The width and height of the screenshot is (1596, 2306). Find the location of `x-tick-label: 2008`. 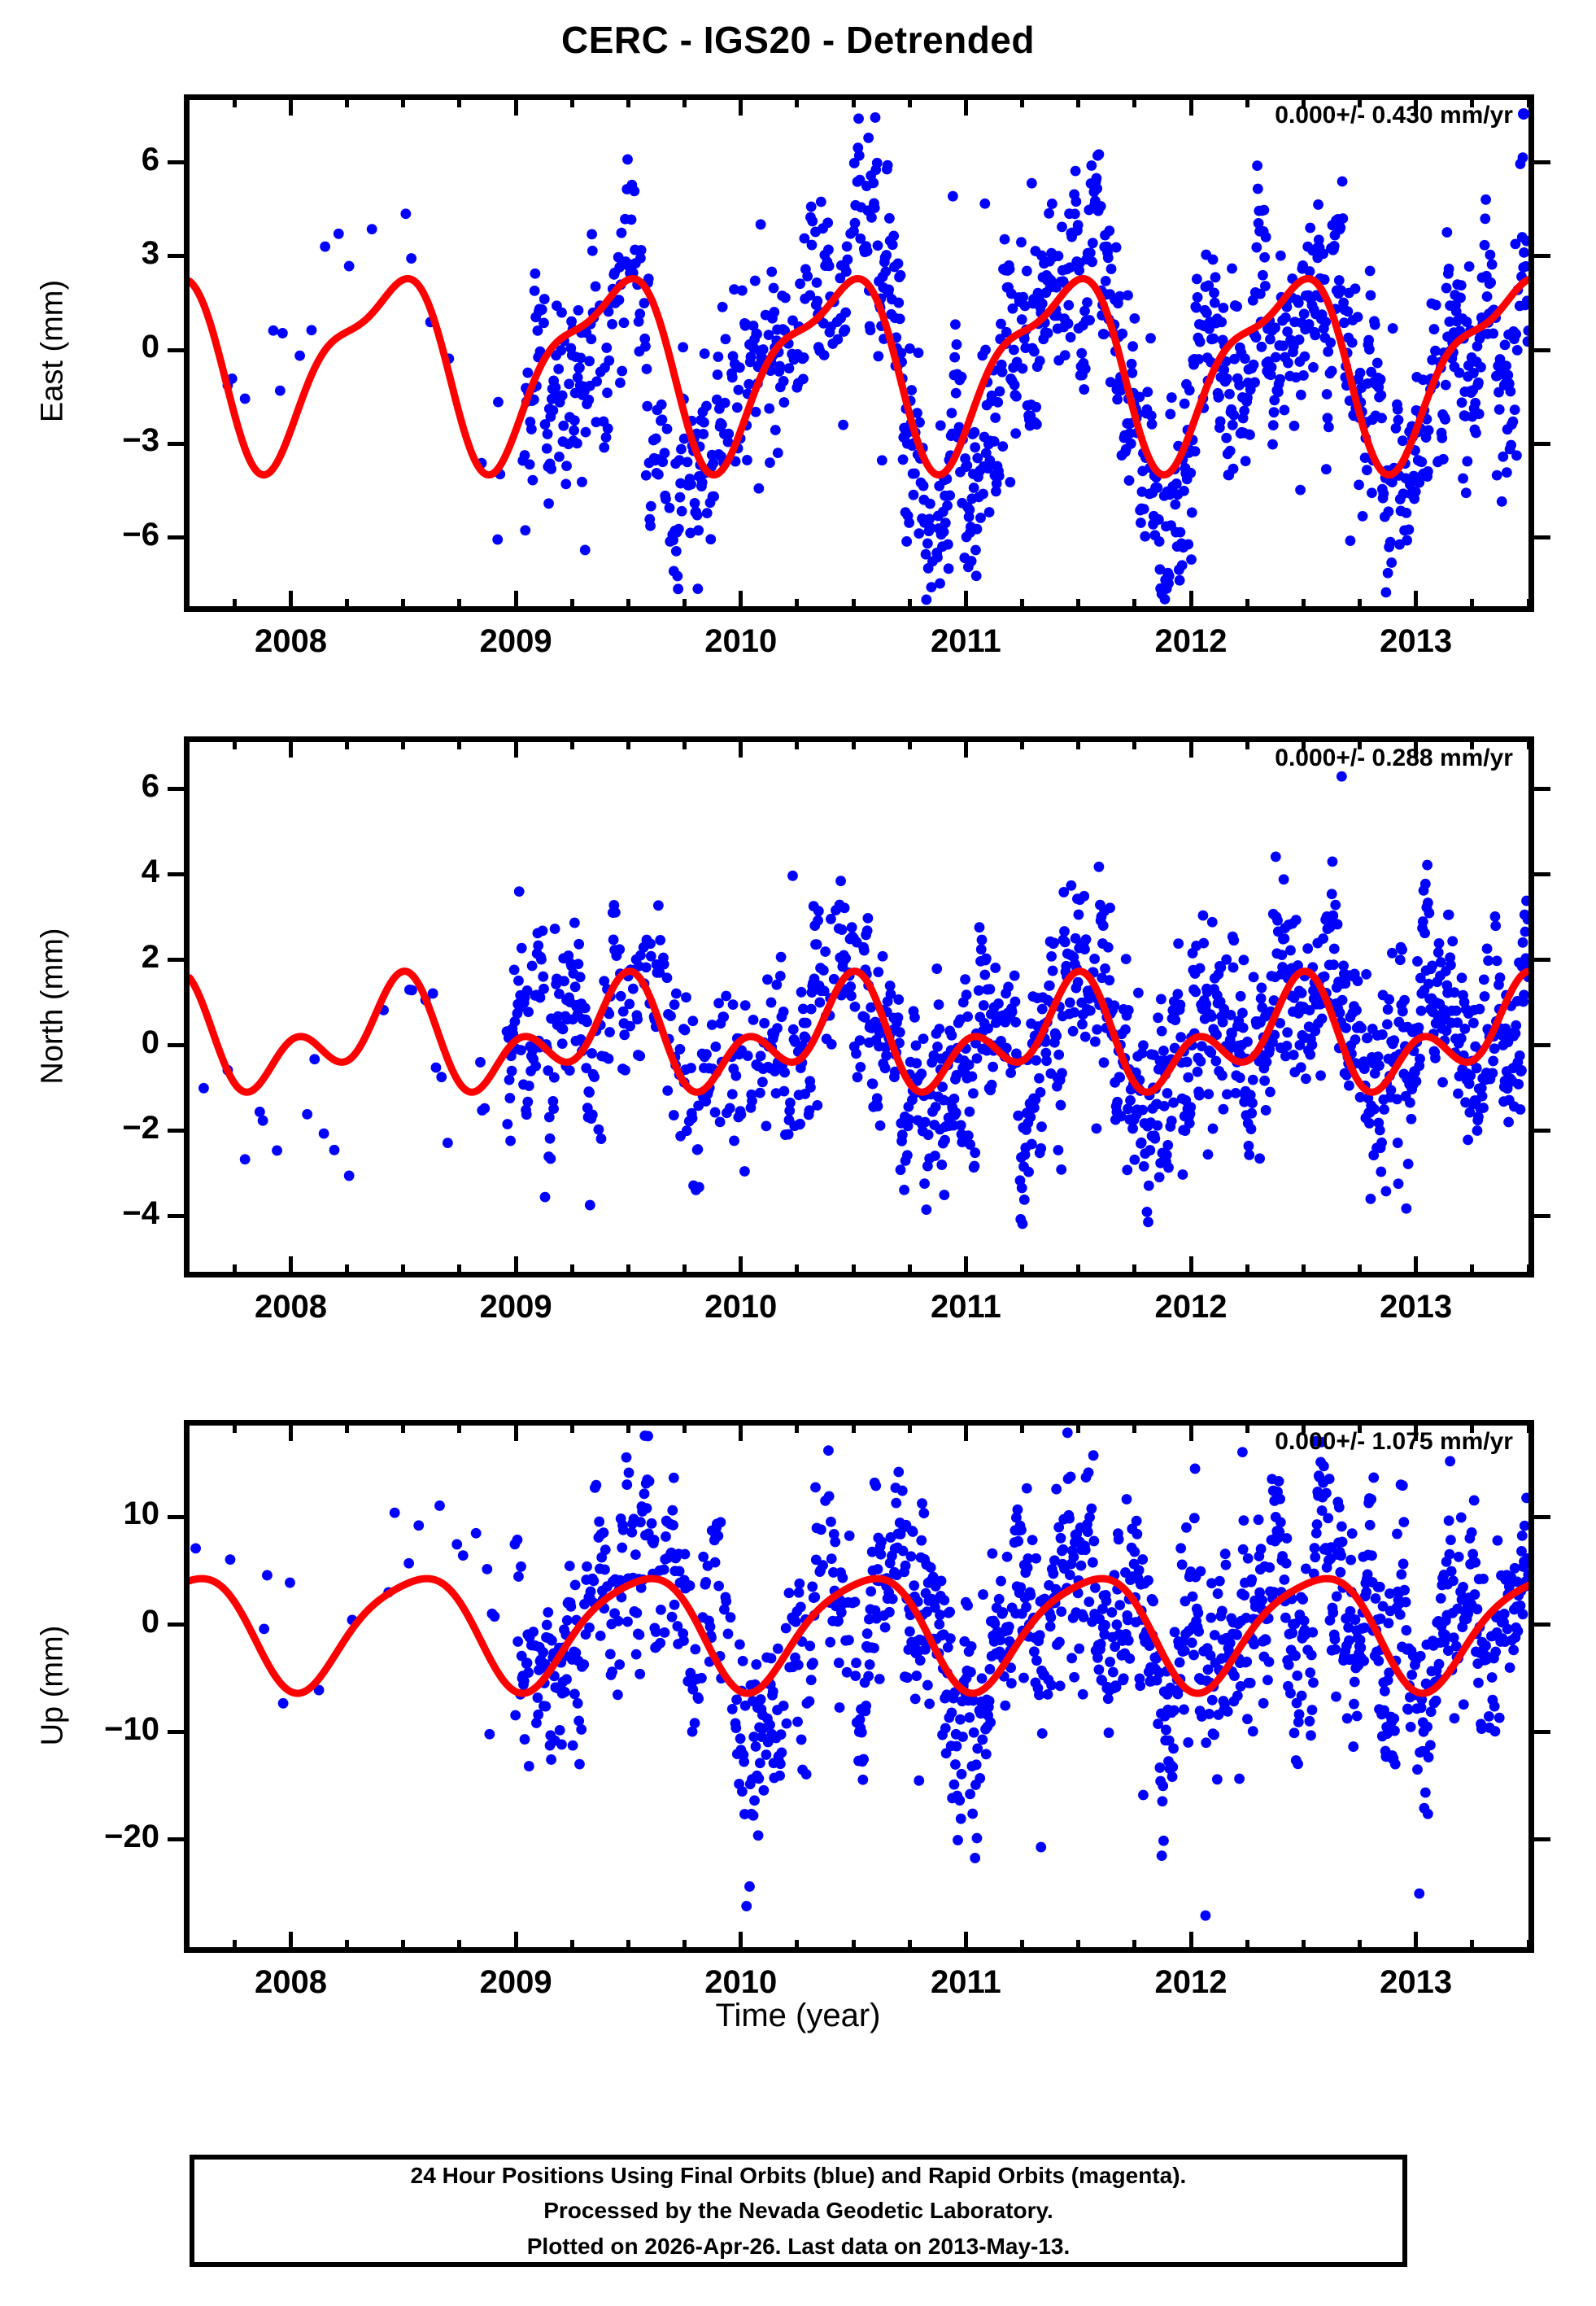

x-tick-label: 2008 is located at coordinates (290, 1307).